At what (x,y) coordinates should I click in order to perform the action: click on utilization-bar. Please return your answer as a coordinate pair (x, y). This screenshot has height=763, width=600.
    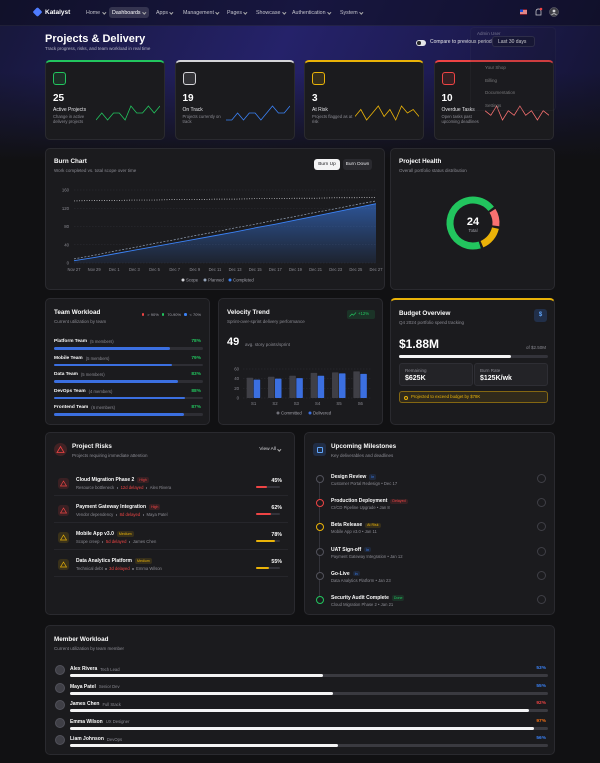
    Looking at the image, I should click on (116, 381).